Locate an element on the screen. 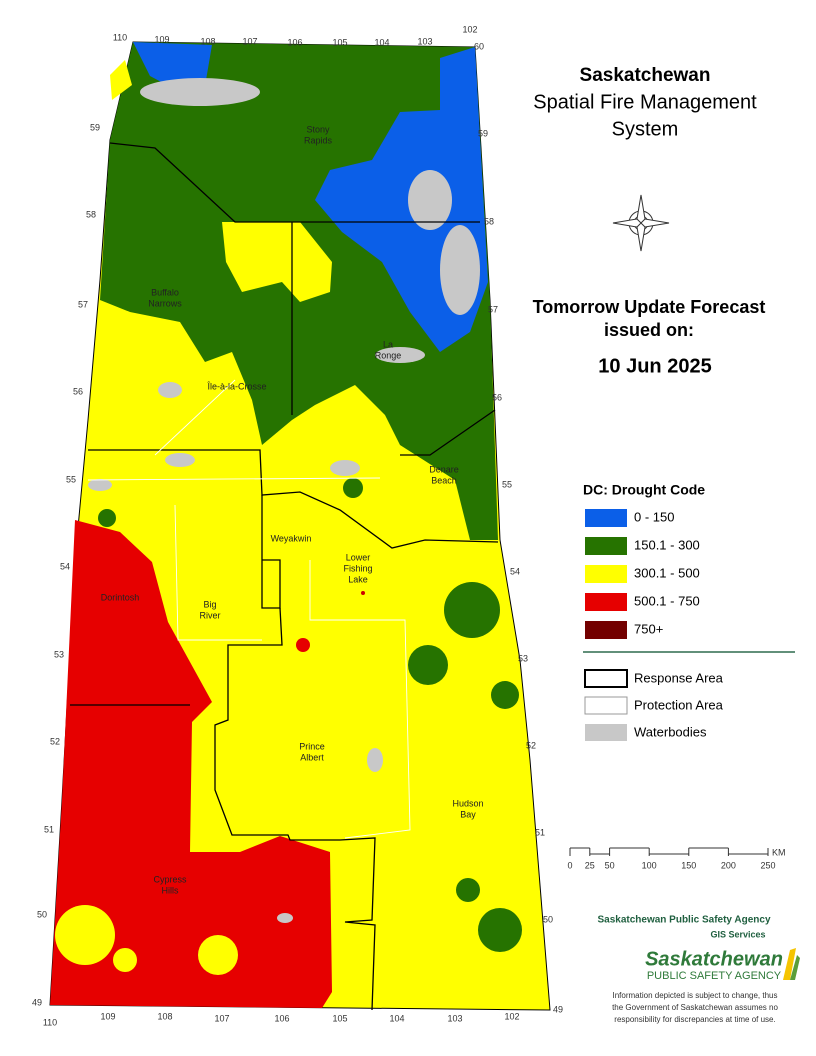  place-label: Rapids is located at coordinates (318, 140).